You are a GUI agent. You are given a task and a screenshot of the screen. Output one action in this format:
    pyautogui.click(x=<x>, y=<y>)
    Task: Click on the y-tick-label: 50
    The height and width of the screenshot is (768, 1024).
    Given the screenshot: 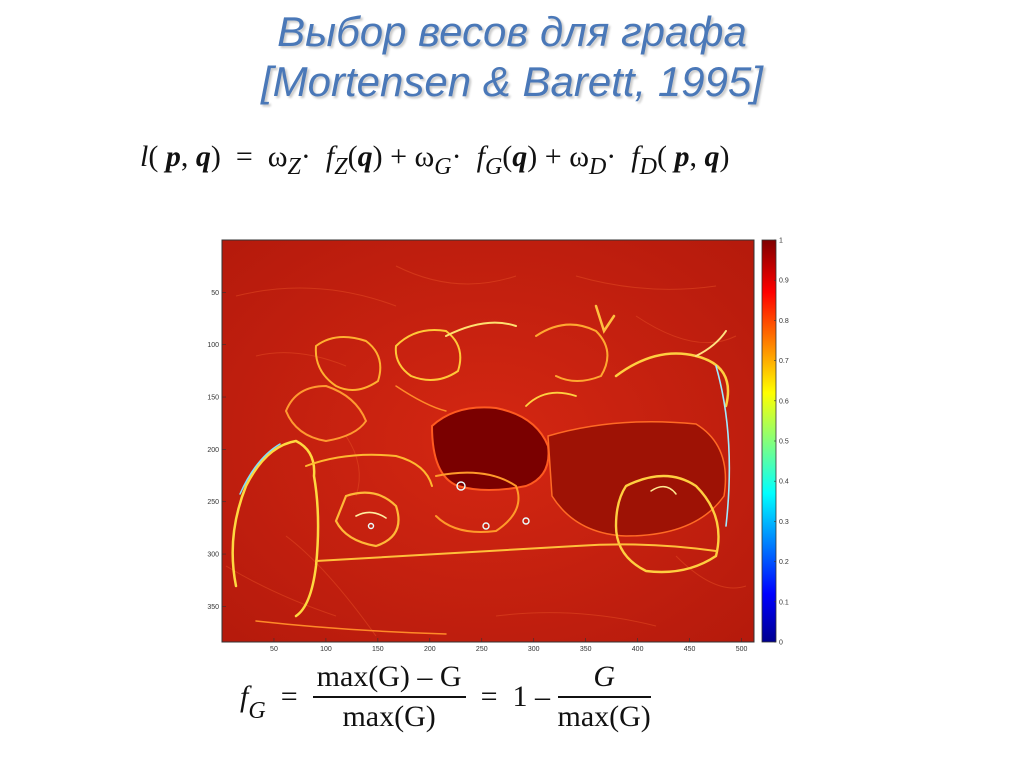 What is the action you would take?
    pyautogui.click(x=215, y=293)
    